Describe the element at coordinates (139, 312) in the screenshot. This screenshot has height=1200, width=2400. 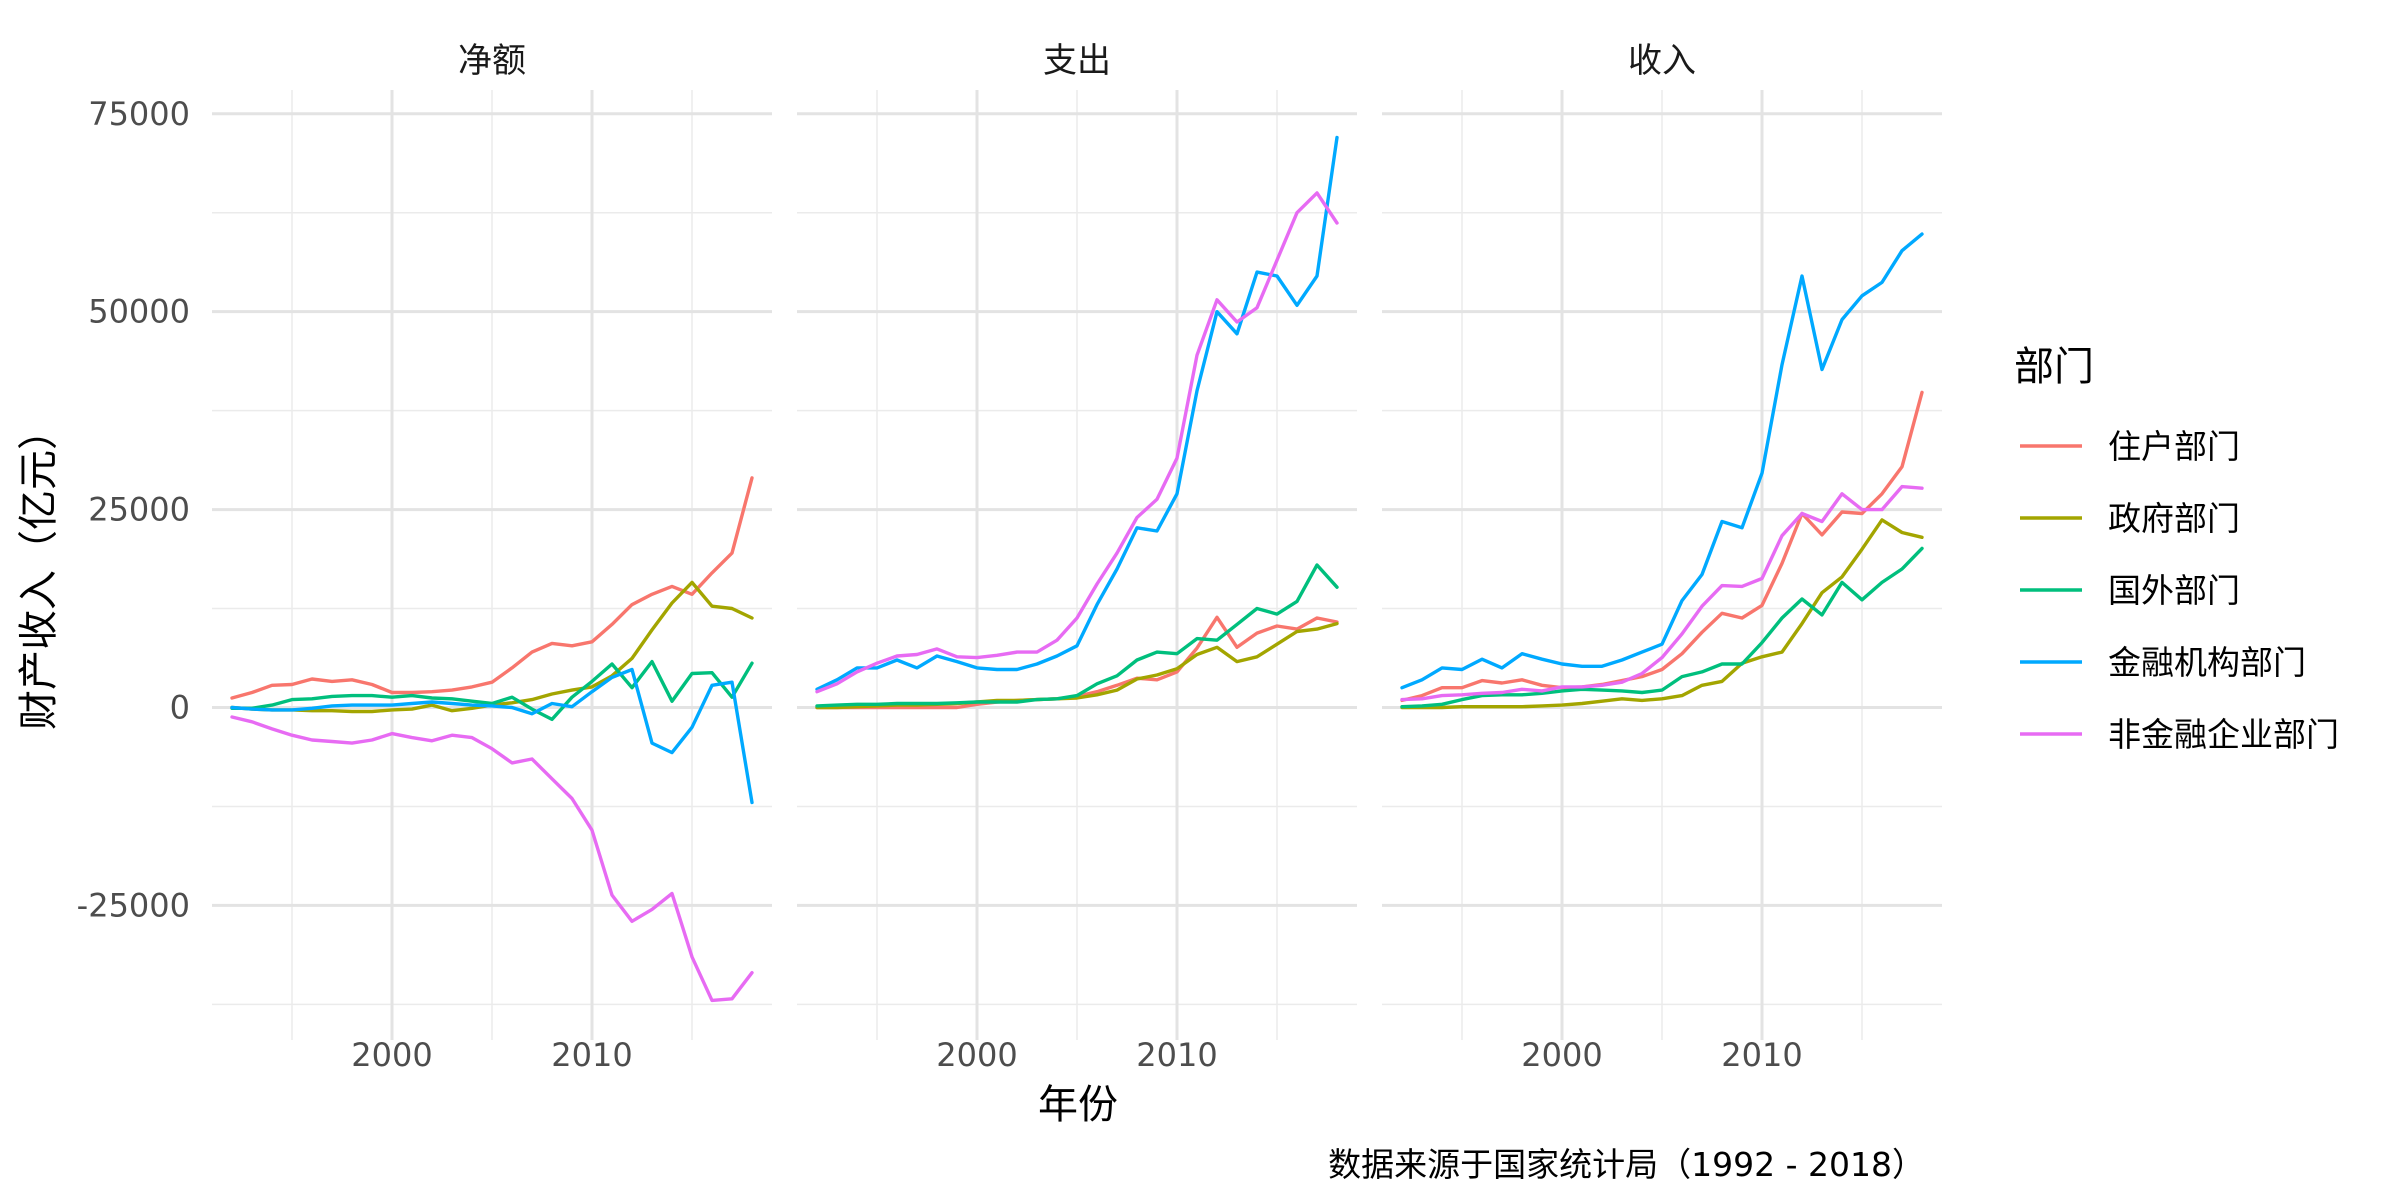
I see `y-tick-label: 50000` at that location.